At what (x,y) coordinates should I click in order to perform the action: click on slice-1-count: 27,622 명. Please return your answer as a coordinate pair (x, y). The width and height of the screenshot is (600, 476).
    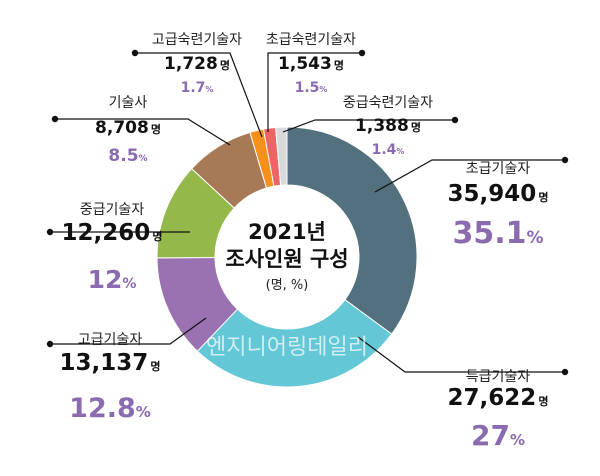
    Looking at the image, I should click on (498, 398).